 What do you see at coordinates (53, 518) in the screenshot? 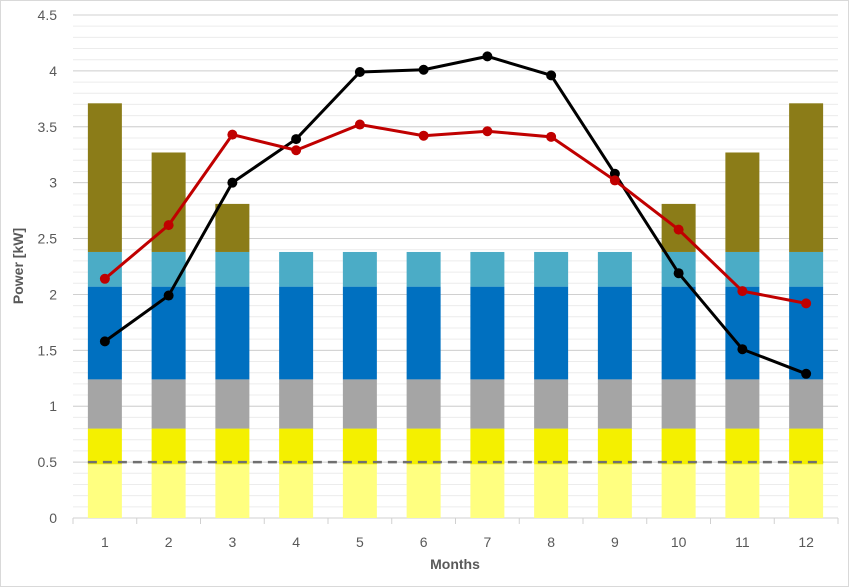
I see `y-tick-label: 0` at bounding box center [53, 518].